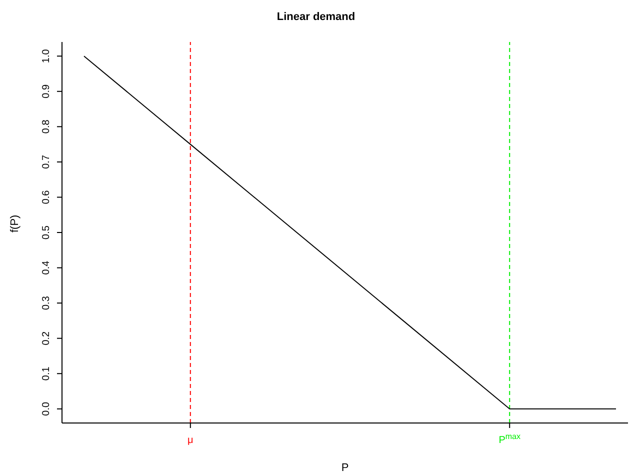 The width and height of the screenshot is (632, 473). I want to click on y-tick-label: 0.5, so click(46, 232).